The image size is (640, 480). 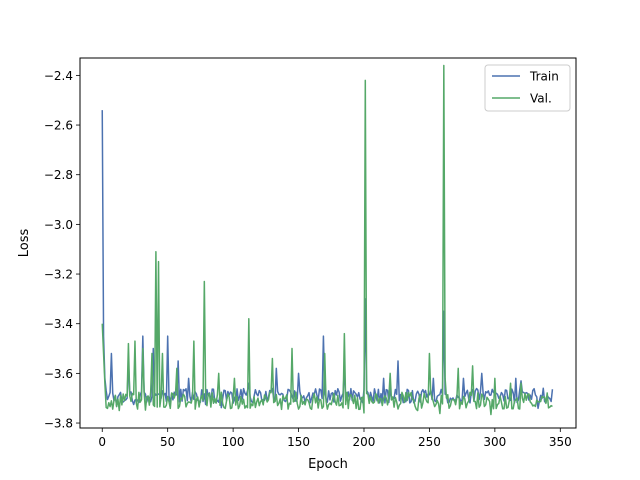 I want to click on x-tick-label: 150, so click(x=298, y=442).